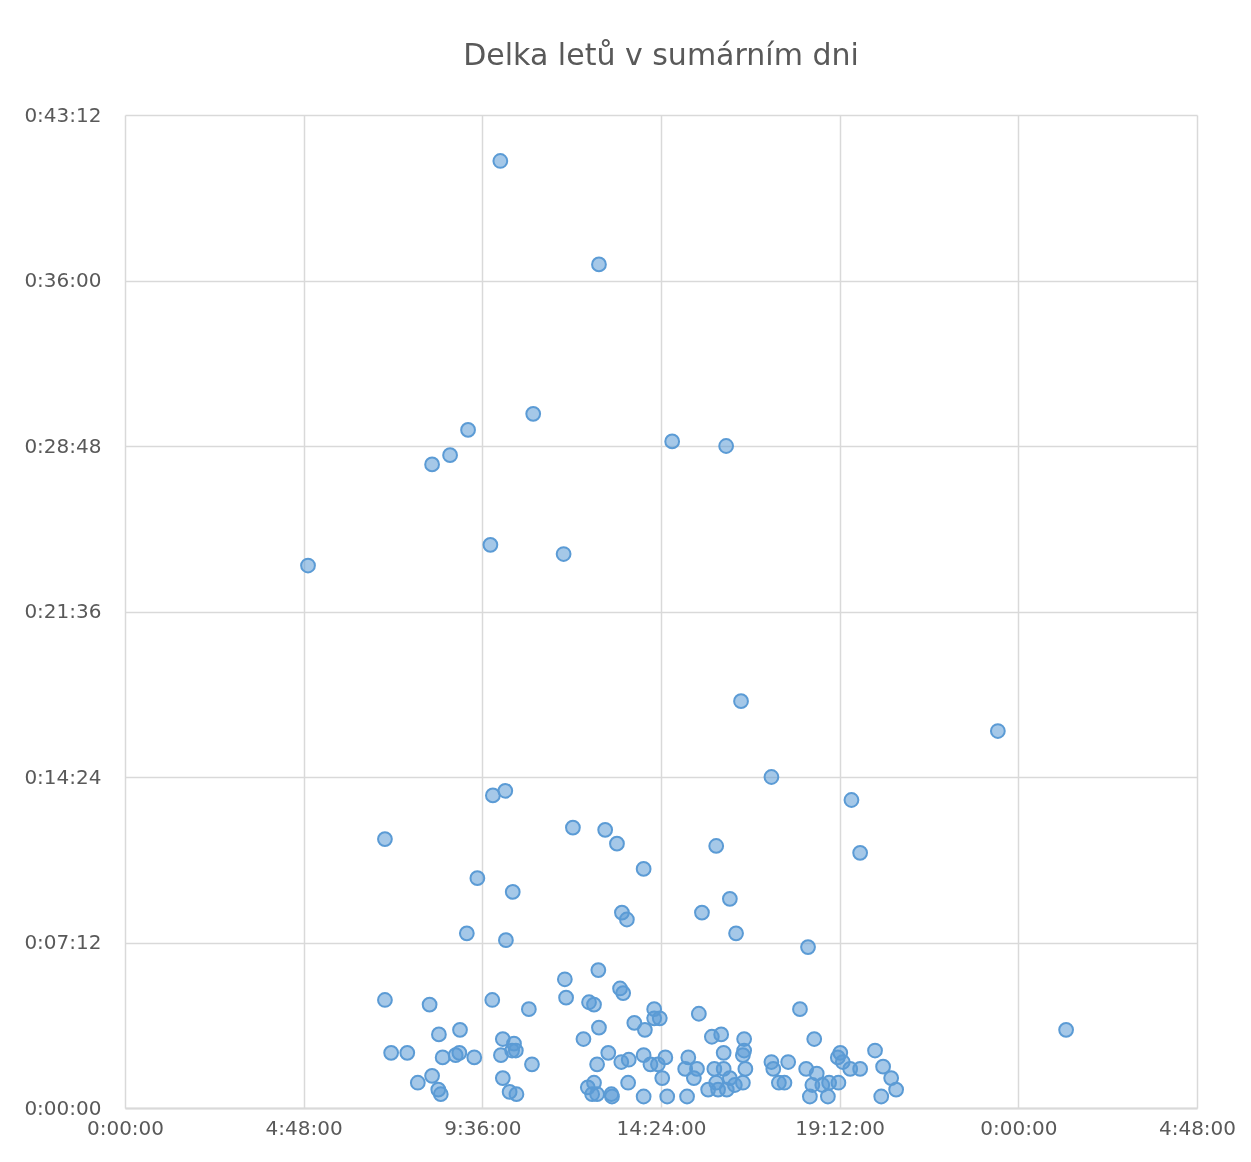  What do you see at coordinates (63, 114) in the screenshot?
I see `y-tick-label: 0:43:12` at bounding box center [63, 114].